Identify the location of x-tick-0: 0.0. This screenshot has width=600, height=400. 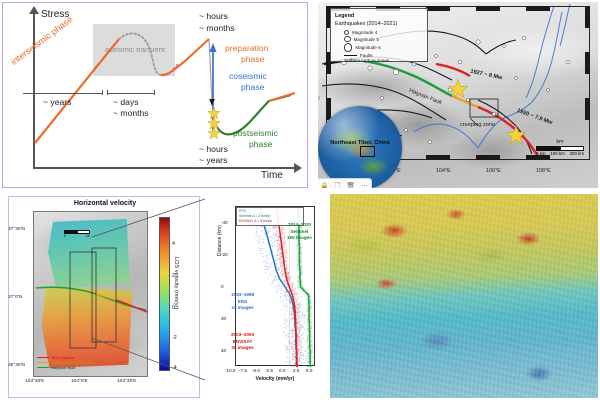
(282, 370).